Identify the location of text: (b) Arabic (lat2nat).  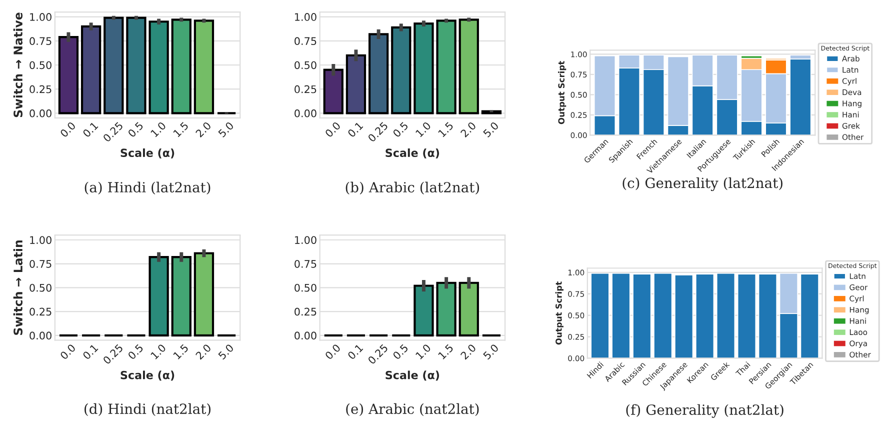
(413, 188).